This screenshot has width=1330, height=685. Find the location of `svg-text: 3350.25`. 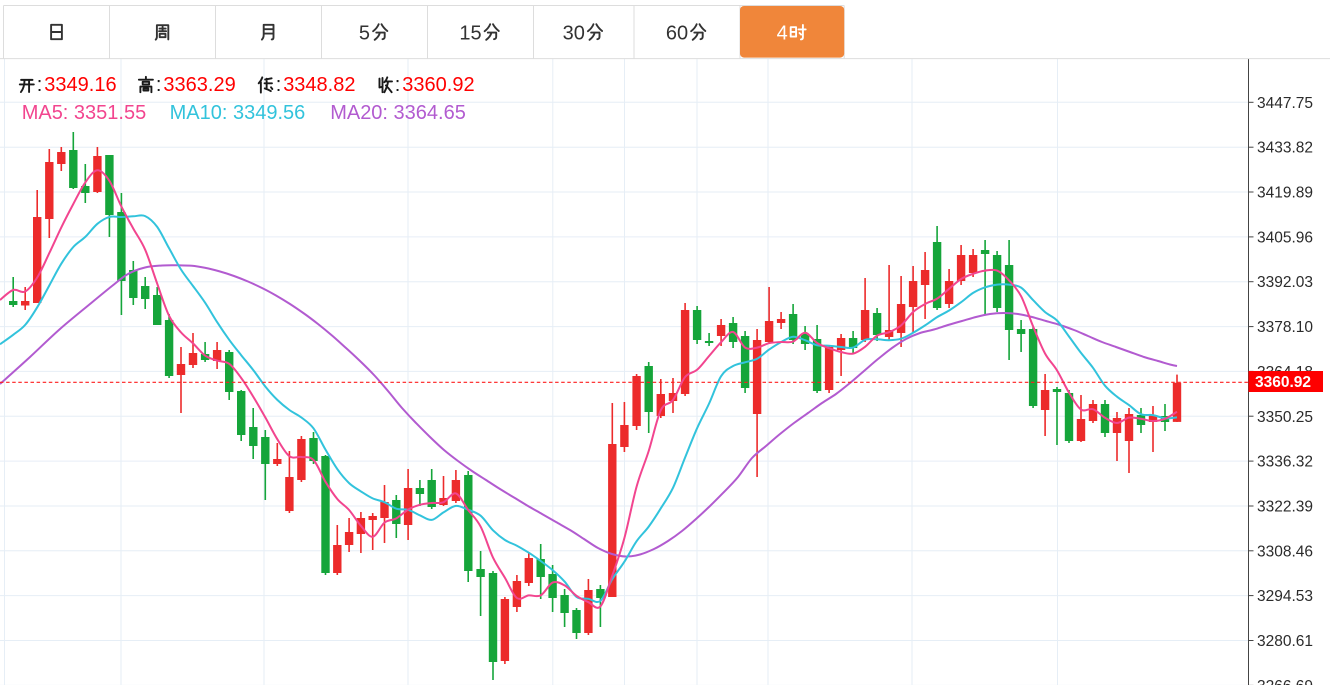

svg-text: 3350.25 is located at coordinates (1285, 417).